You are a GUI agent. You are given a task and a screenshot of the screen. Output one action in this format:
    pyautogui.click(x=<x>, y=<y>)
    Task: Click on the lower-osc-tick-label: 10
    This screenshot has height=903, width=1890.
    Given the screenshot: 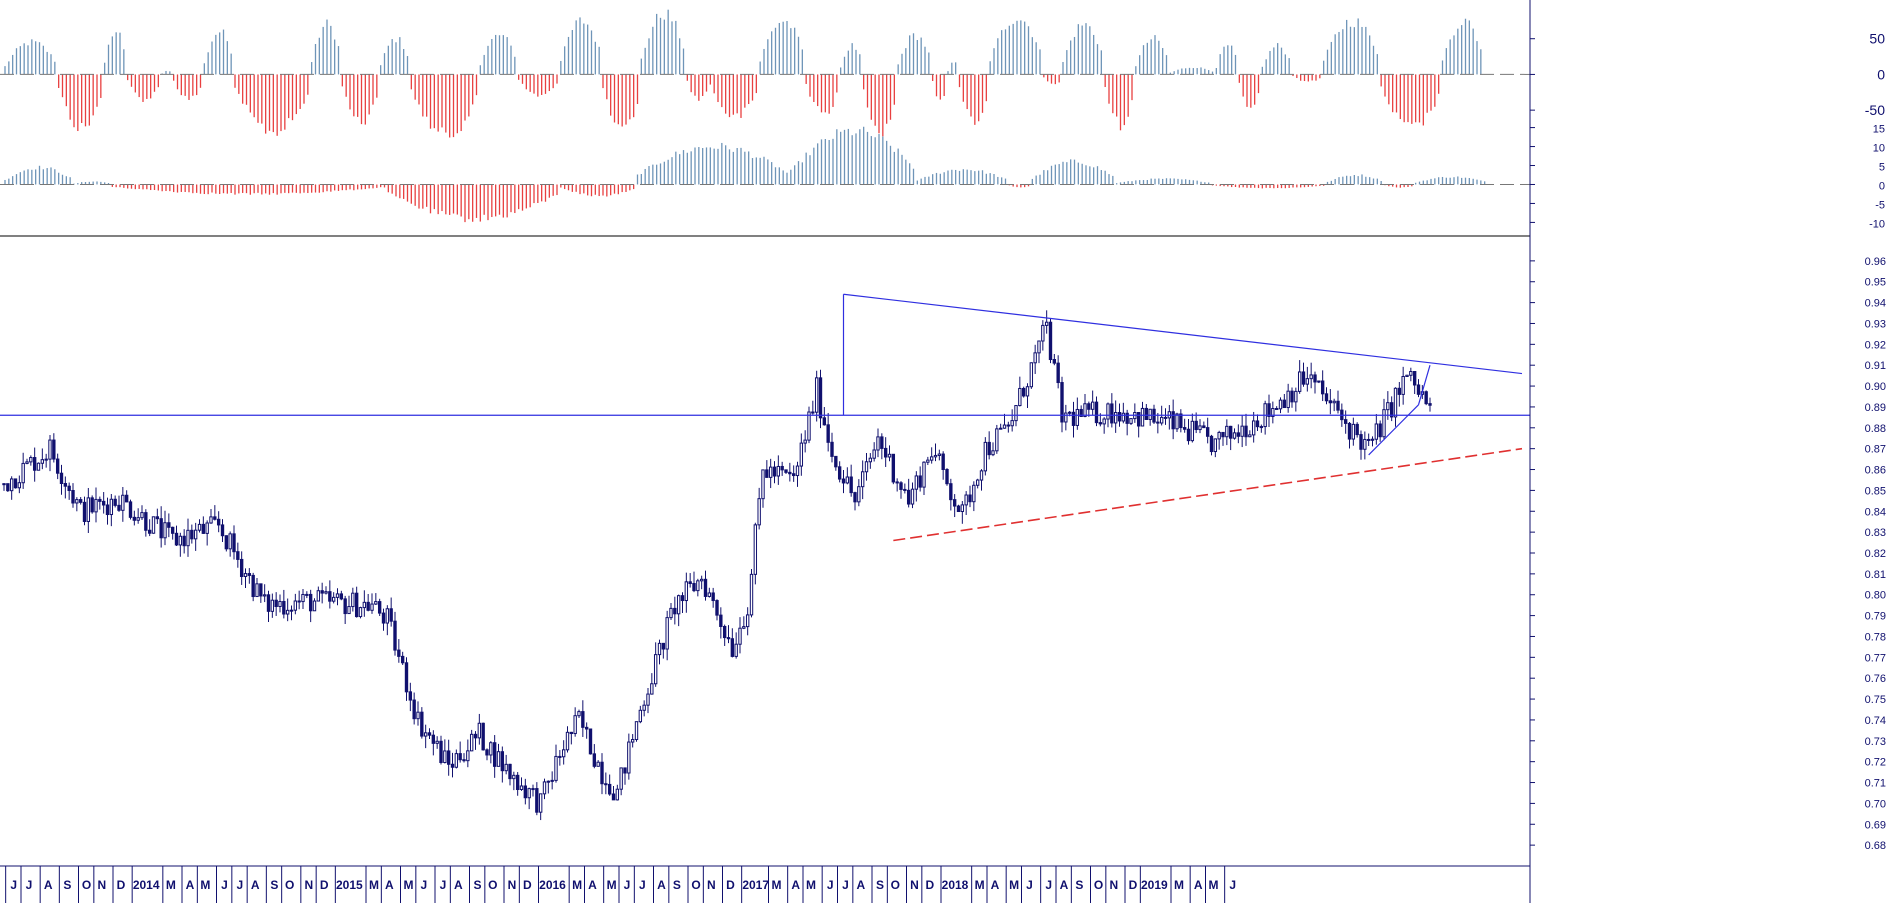 What is the action you would take?
    pyautogui.click(x=1879, y=149)
    